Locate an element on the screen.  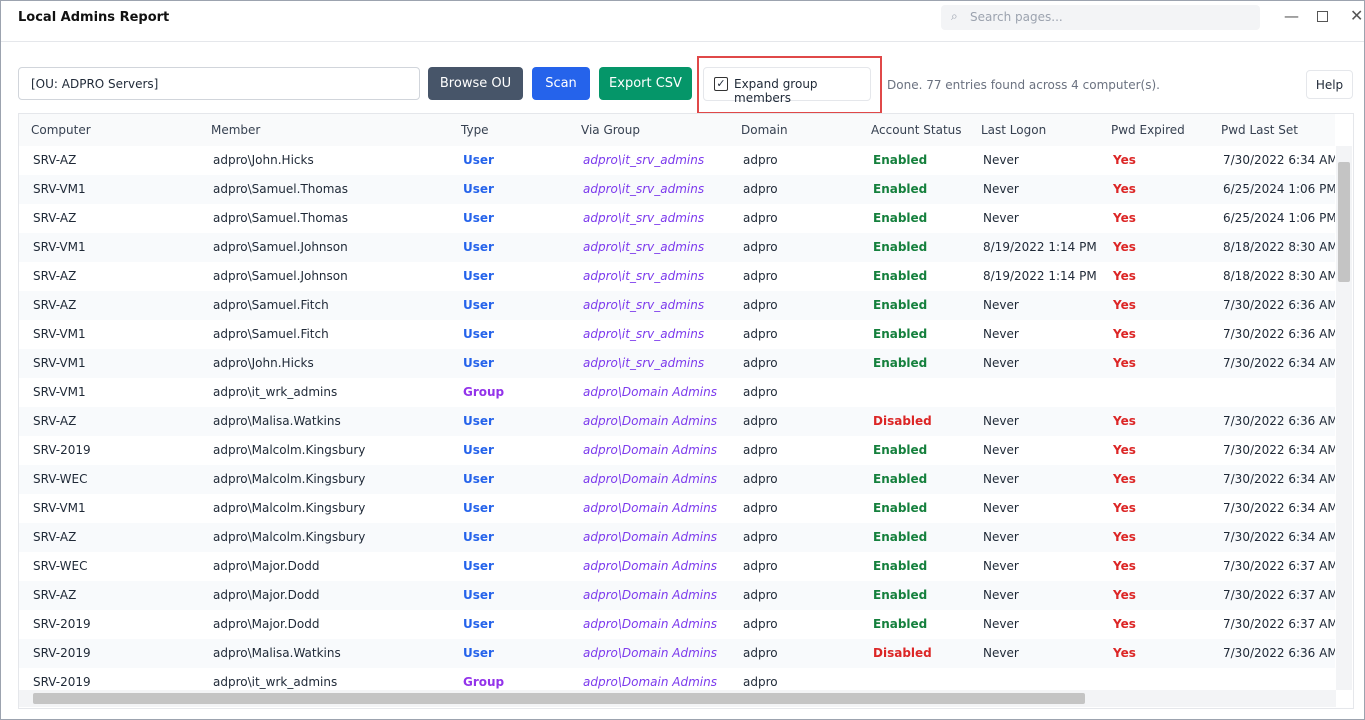
column-header: Type is located at coordinates (475, 130).